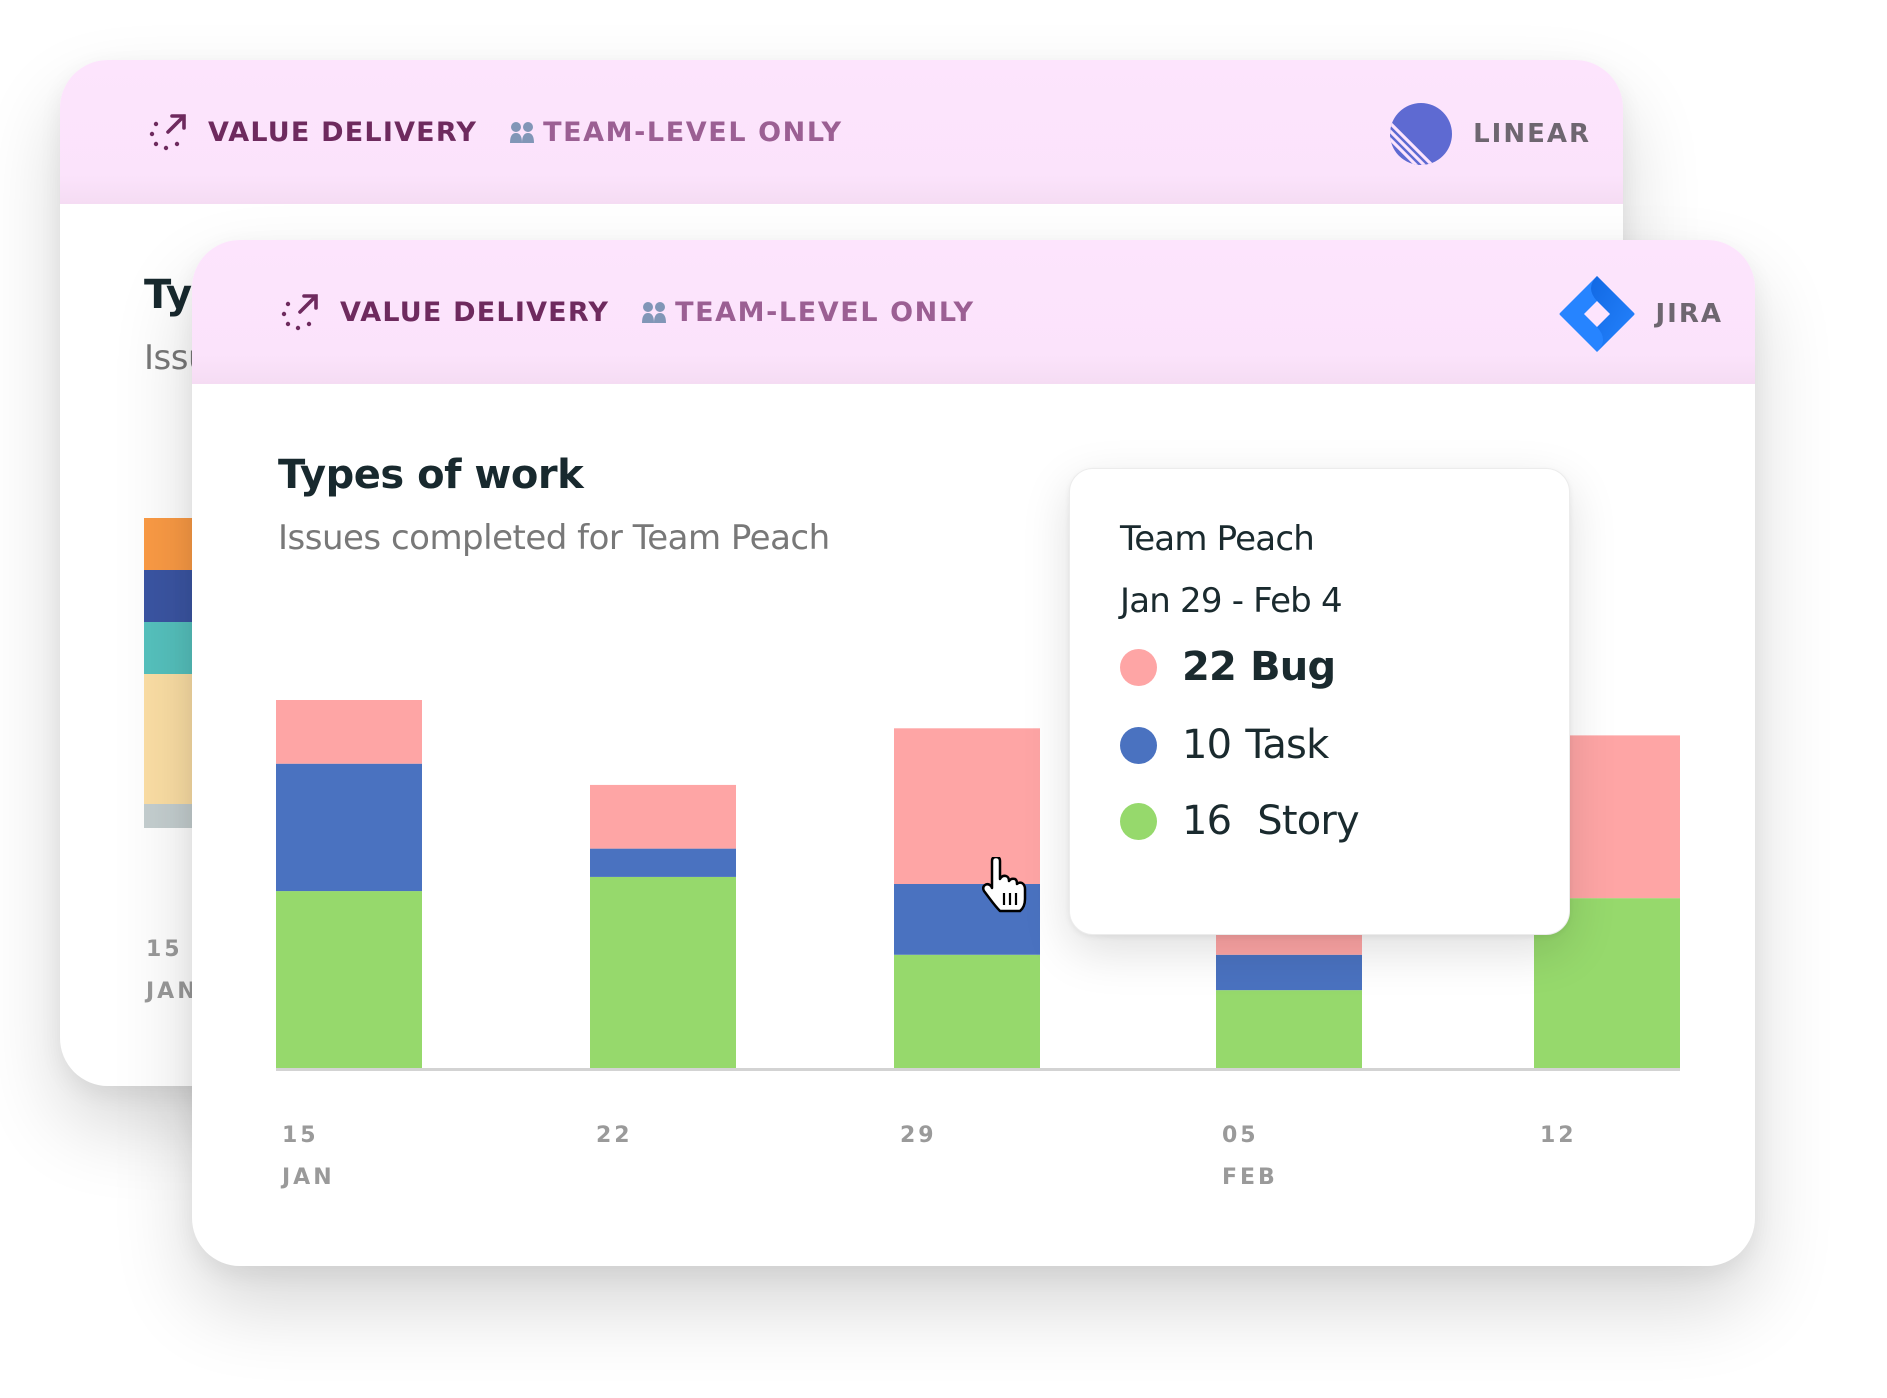 The width and height of the screenshot is (1887, 1398). What do you see at coordinates (1240, 821) in the screenshot?
I see `tooltip-item-story: 16 Story` at bounding box center [1240, 821].